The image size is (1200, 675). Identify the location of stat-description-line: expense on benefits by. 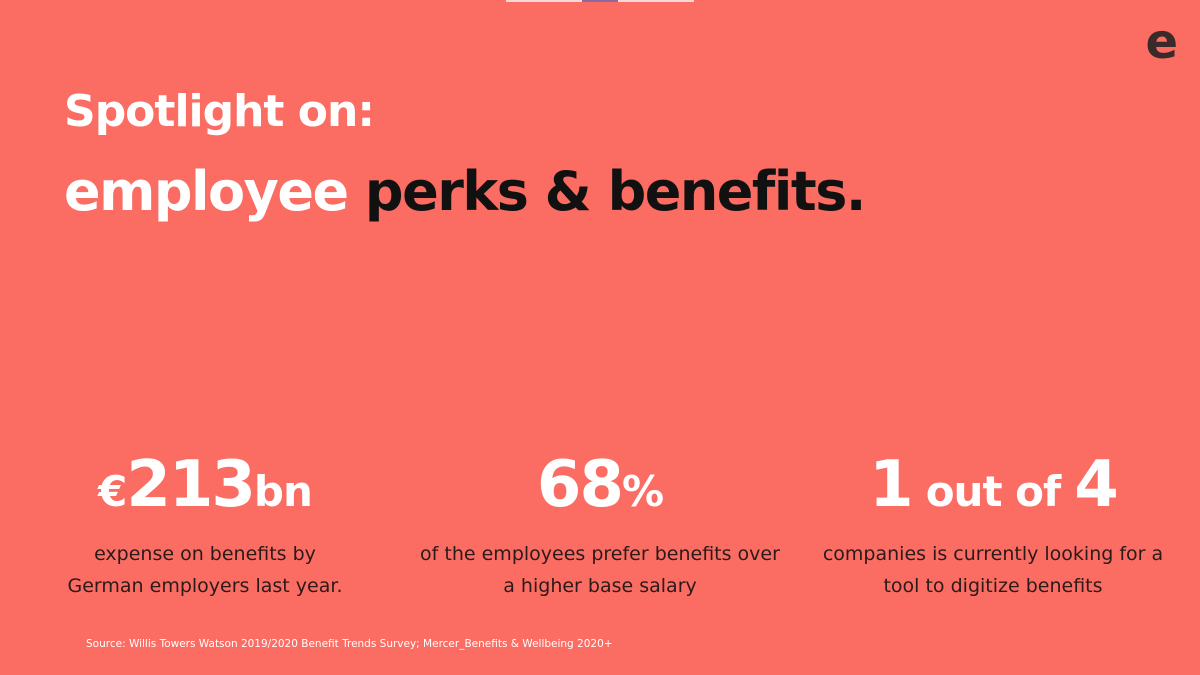
(205, 554).